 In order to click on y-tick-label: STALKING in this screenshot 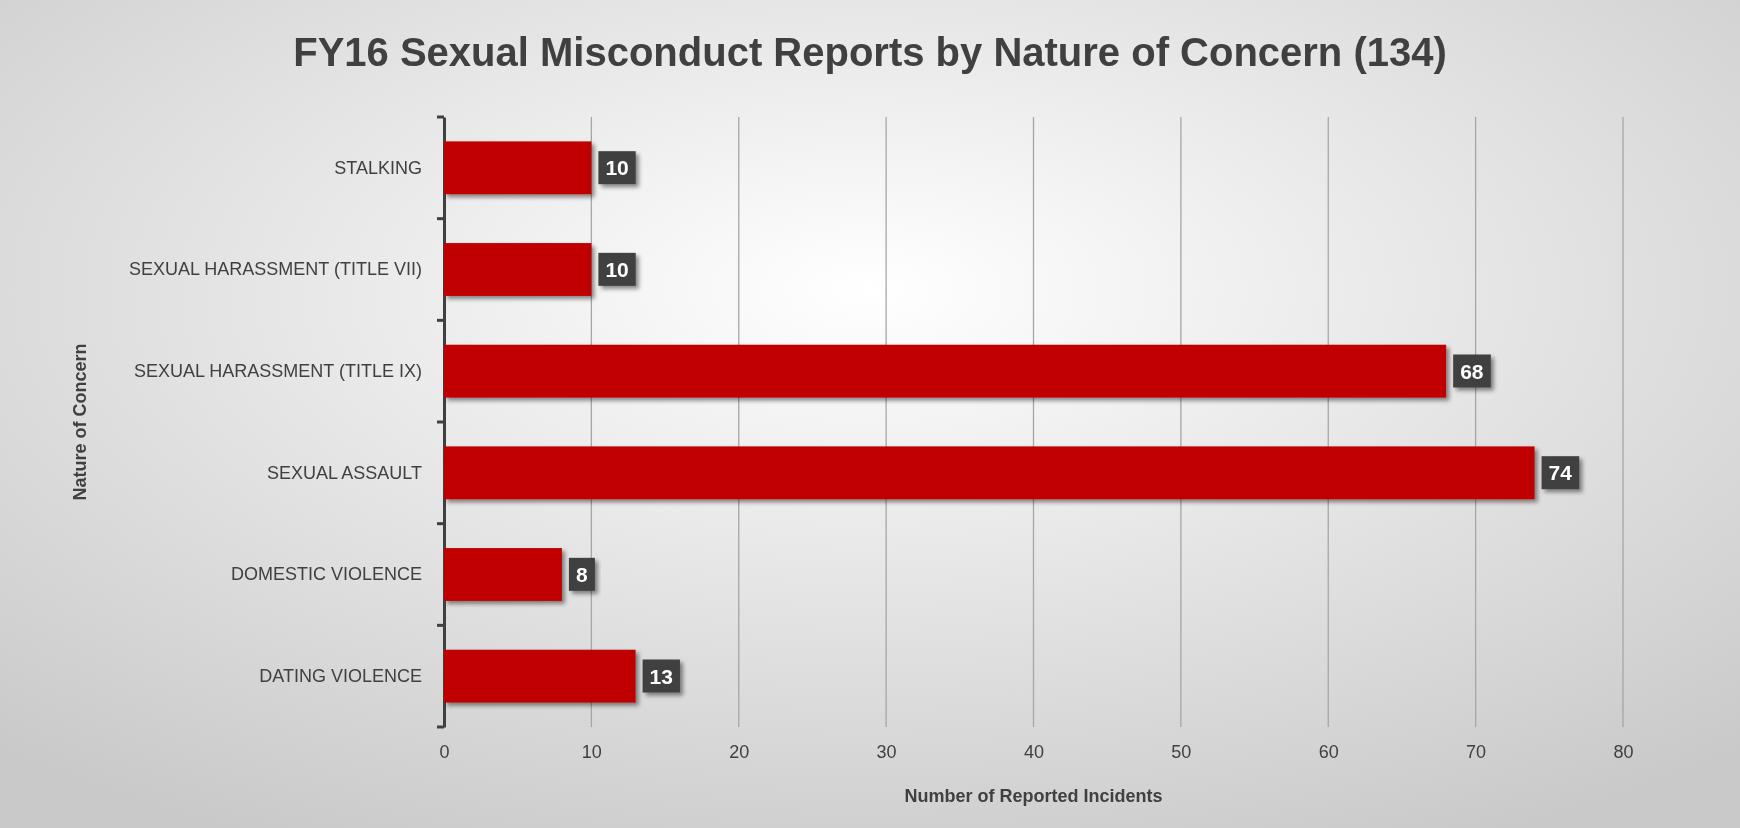, I will do `click(378, 167)`.